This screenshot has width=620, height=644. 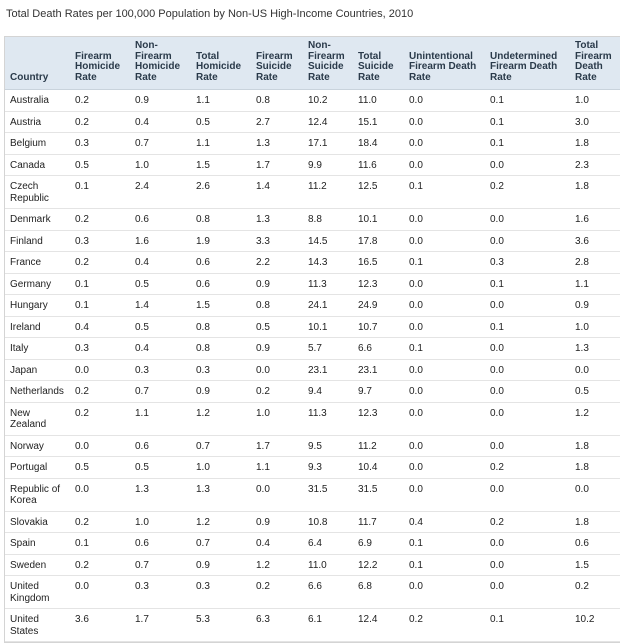 What do you see at coordinates (160, 305) in the screenshot?
I see `rate-cell: 1.4` at bounding box center [160, 305].